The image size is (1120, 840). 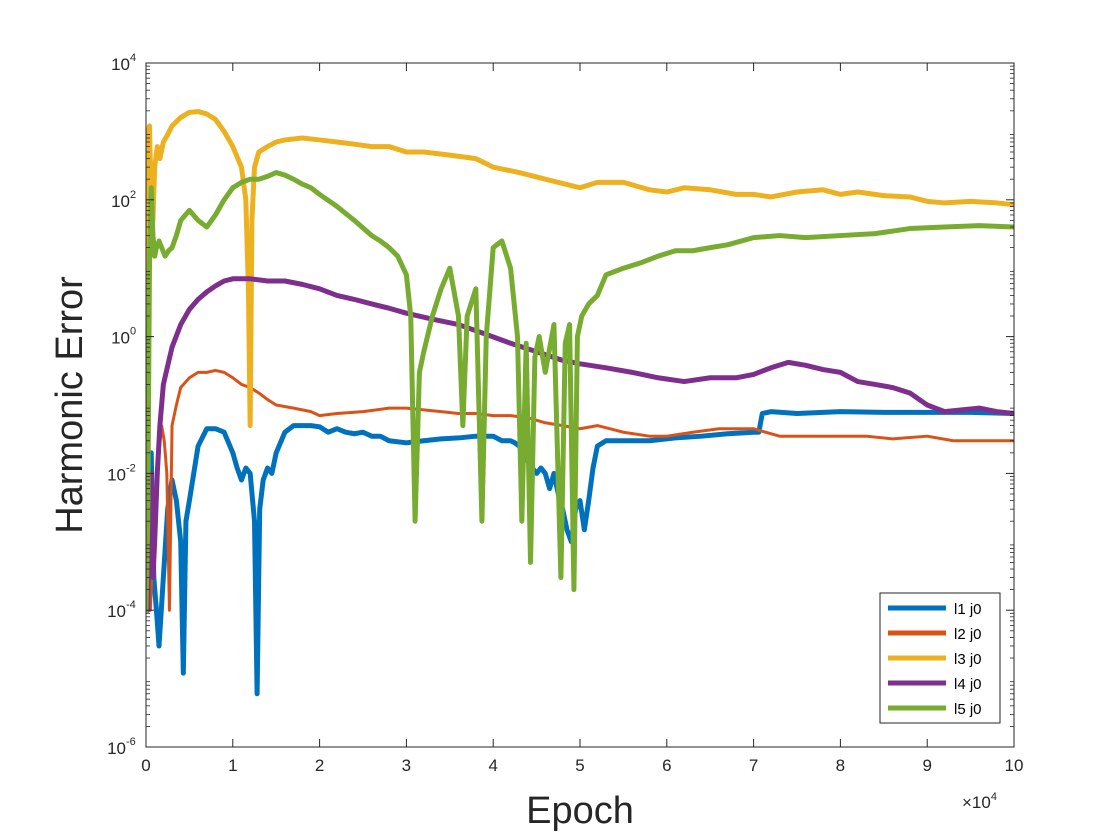 I want to click on y-tick-label: 10 -2, so click(x=121, y=473).